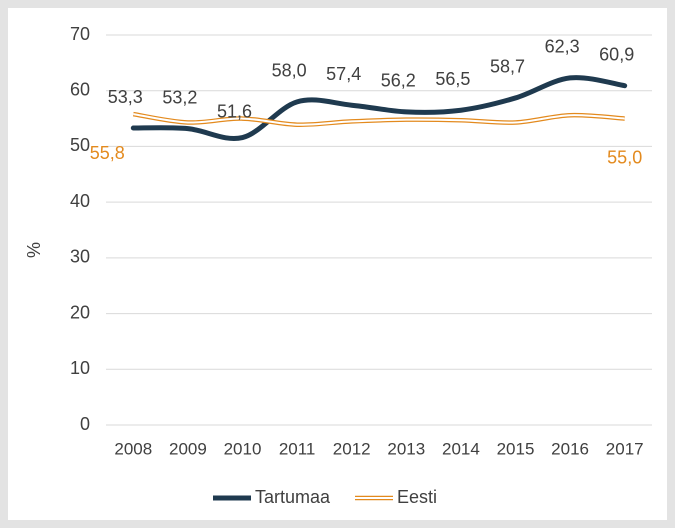 This screenshot has height=528, width=675. What do you see at coordinates (107, 153) in the screenshot?
I see `data-label: 55,8` at bounding box center [107, 153].